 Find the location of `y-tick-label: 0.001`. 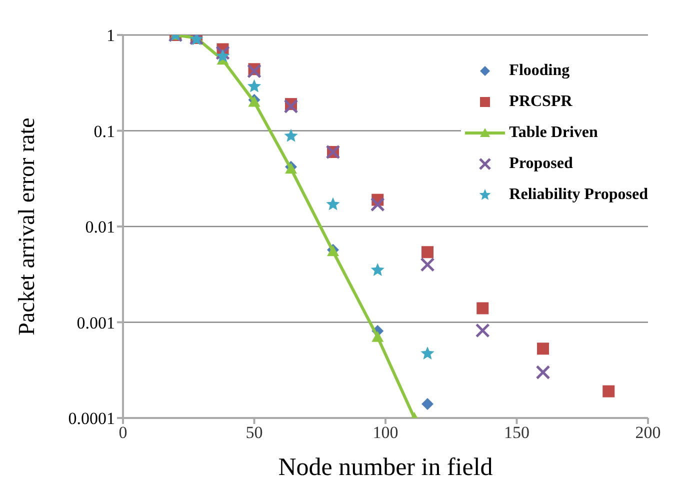

y-tick-label: 0.001 is located at coordinates (95, 322).